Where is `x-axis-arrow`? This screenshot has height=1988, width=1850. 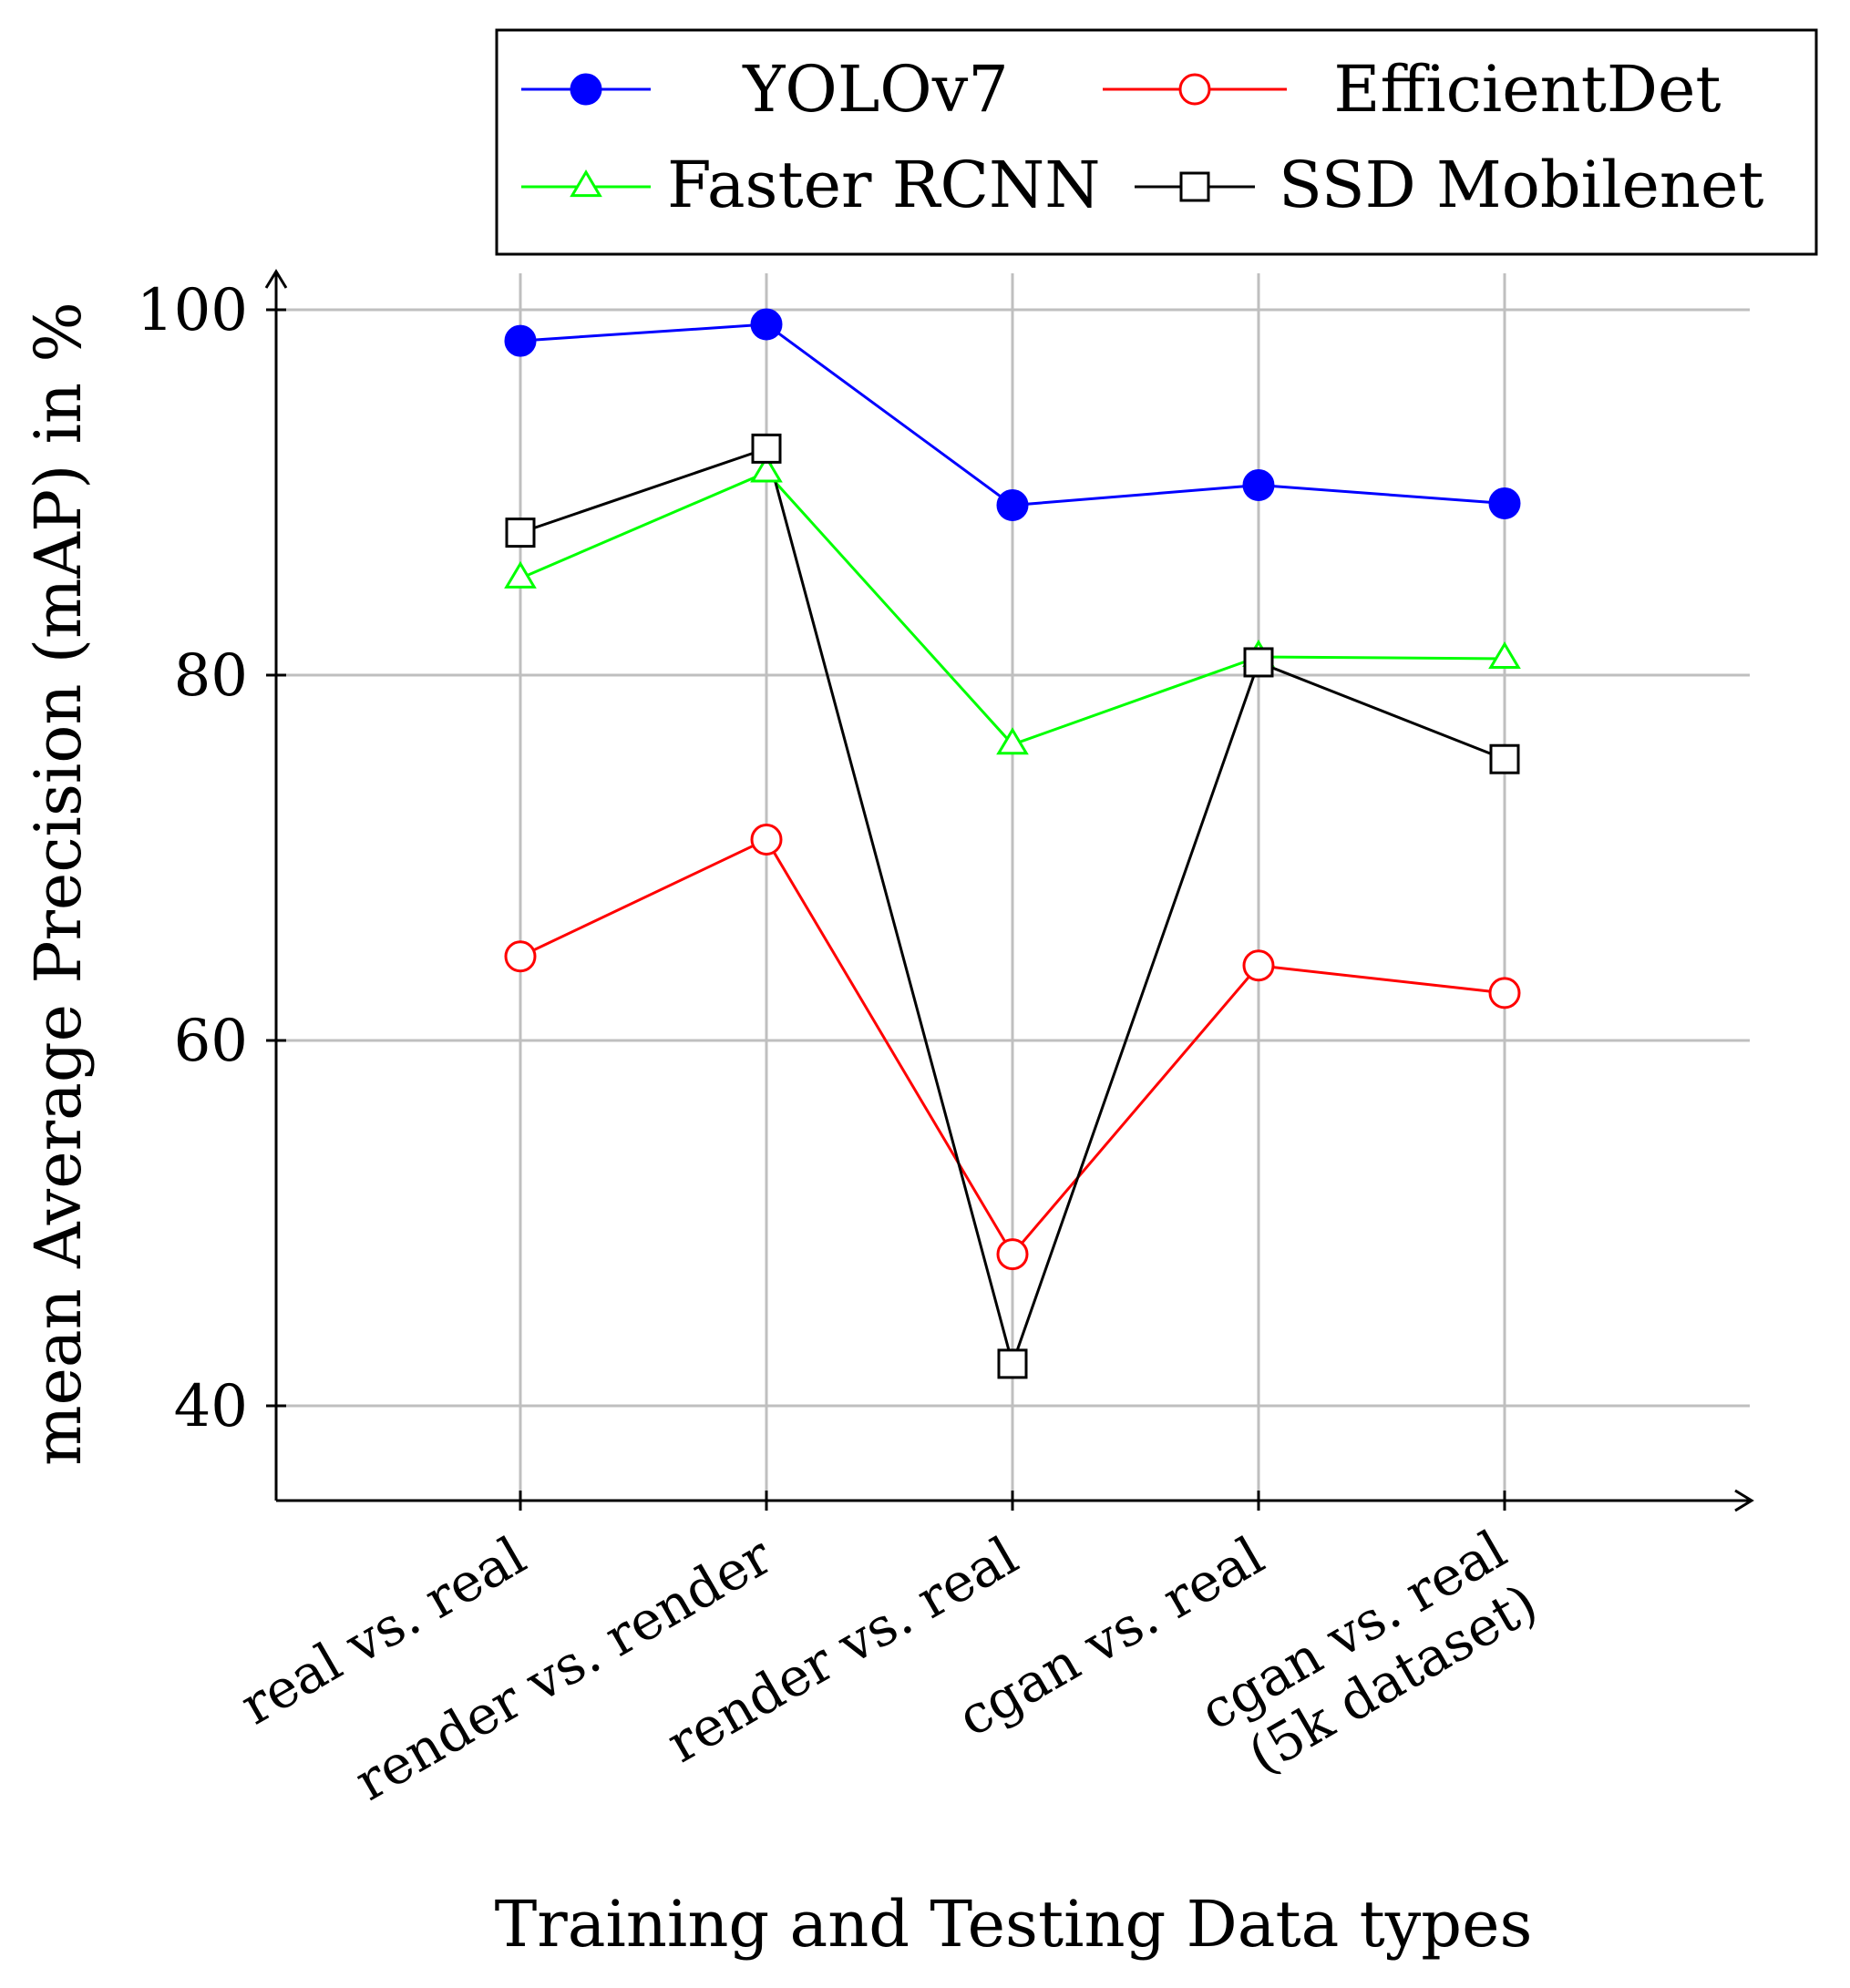
x-axis-arrow is located at coordinates (1744, 1500).